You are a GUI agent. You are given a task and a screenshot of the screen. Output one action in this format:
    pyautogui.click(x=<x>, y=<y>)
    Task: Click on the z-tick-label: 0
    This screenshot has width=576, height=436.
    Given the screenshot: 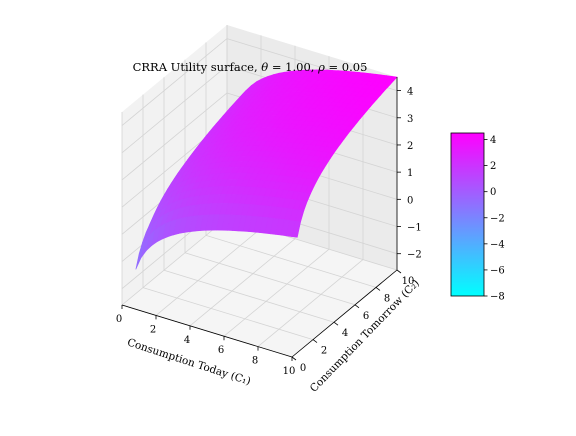 What is the action you would take?
    pyautogui.click(x=410, y=200)
    